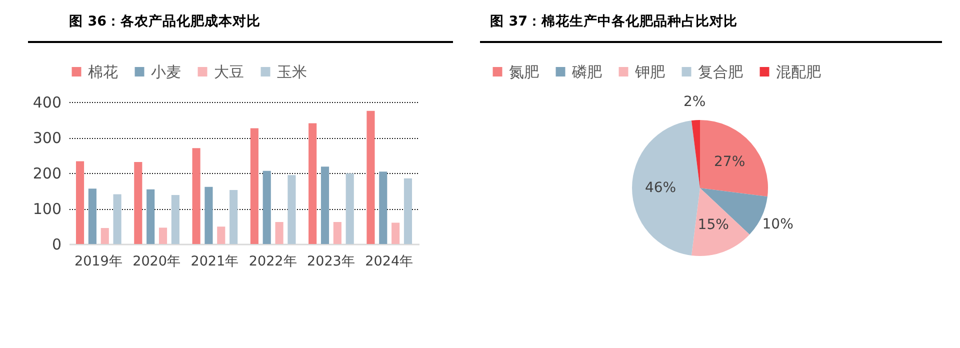  Describe the element at coordinates (389, 262) in the screenshot. I see `x-tick-label: 2024年` at that location.